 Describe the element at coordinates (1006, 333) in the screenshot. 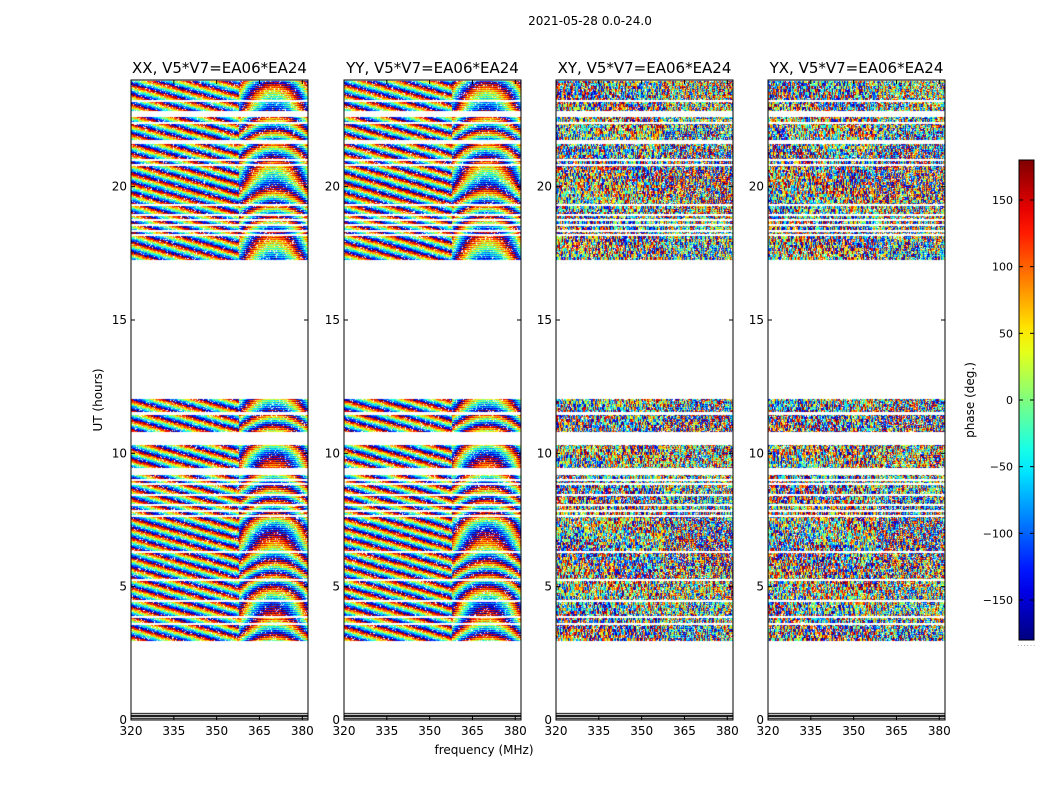

I see `colorbar-tick-label: 50` at that location.